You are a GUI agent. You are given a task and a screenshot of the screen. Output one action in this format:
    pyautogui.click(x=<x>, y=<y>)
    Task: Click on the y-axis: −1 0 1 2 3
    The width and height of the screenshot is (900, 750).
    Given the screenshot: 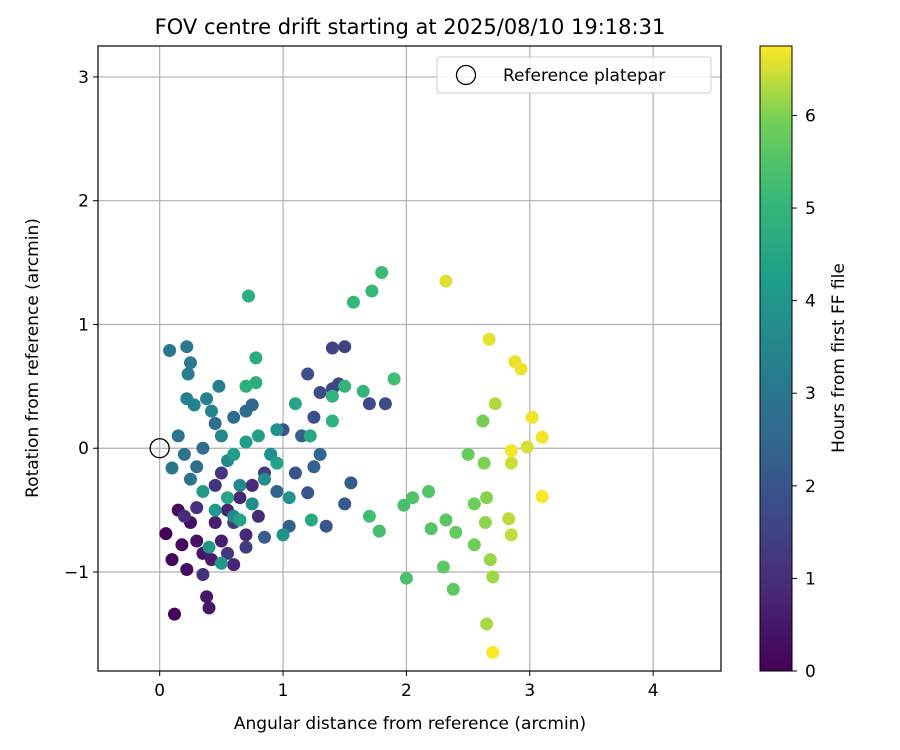 What is the action you would take?
    pyautogui.click(x=81, y=325)
    